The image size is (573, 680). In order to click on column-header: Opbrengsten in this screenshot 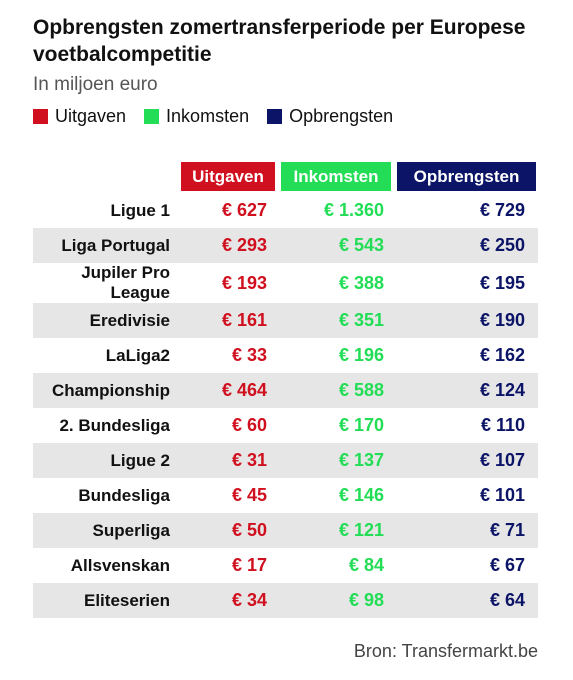, I will do `click(466, 176)`.